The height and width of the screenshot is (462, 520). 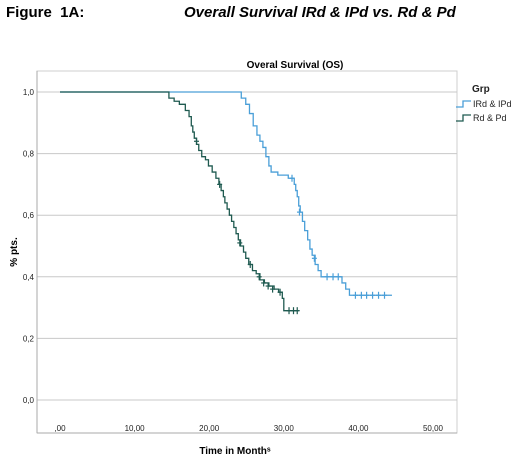 What do you see at coordinates (29, 246) in the screenshot?
I see `y-tick-labels: 0,0 0,2 0,4 0,6 0,8 1,0` at bounding box center [29, 246].